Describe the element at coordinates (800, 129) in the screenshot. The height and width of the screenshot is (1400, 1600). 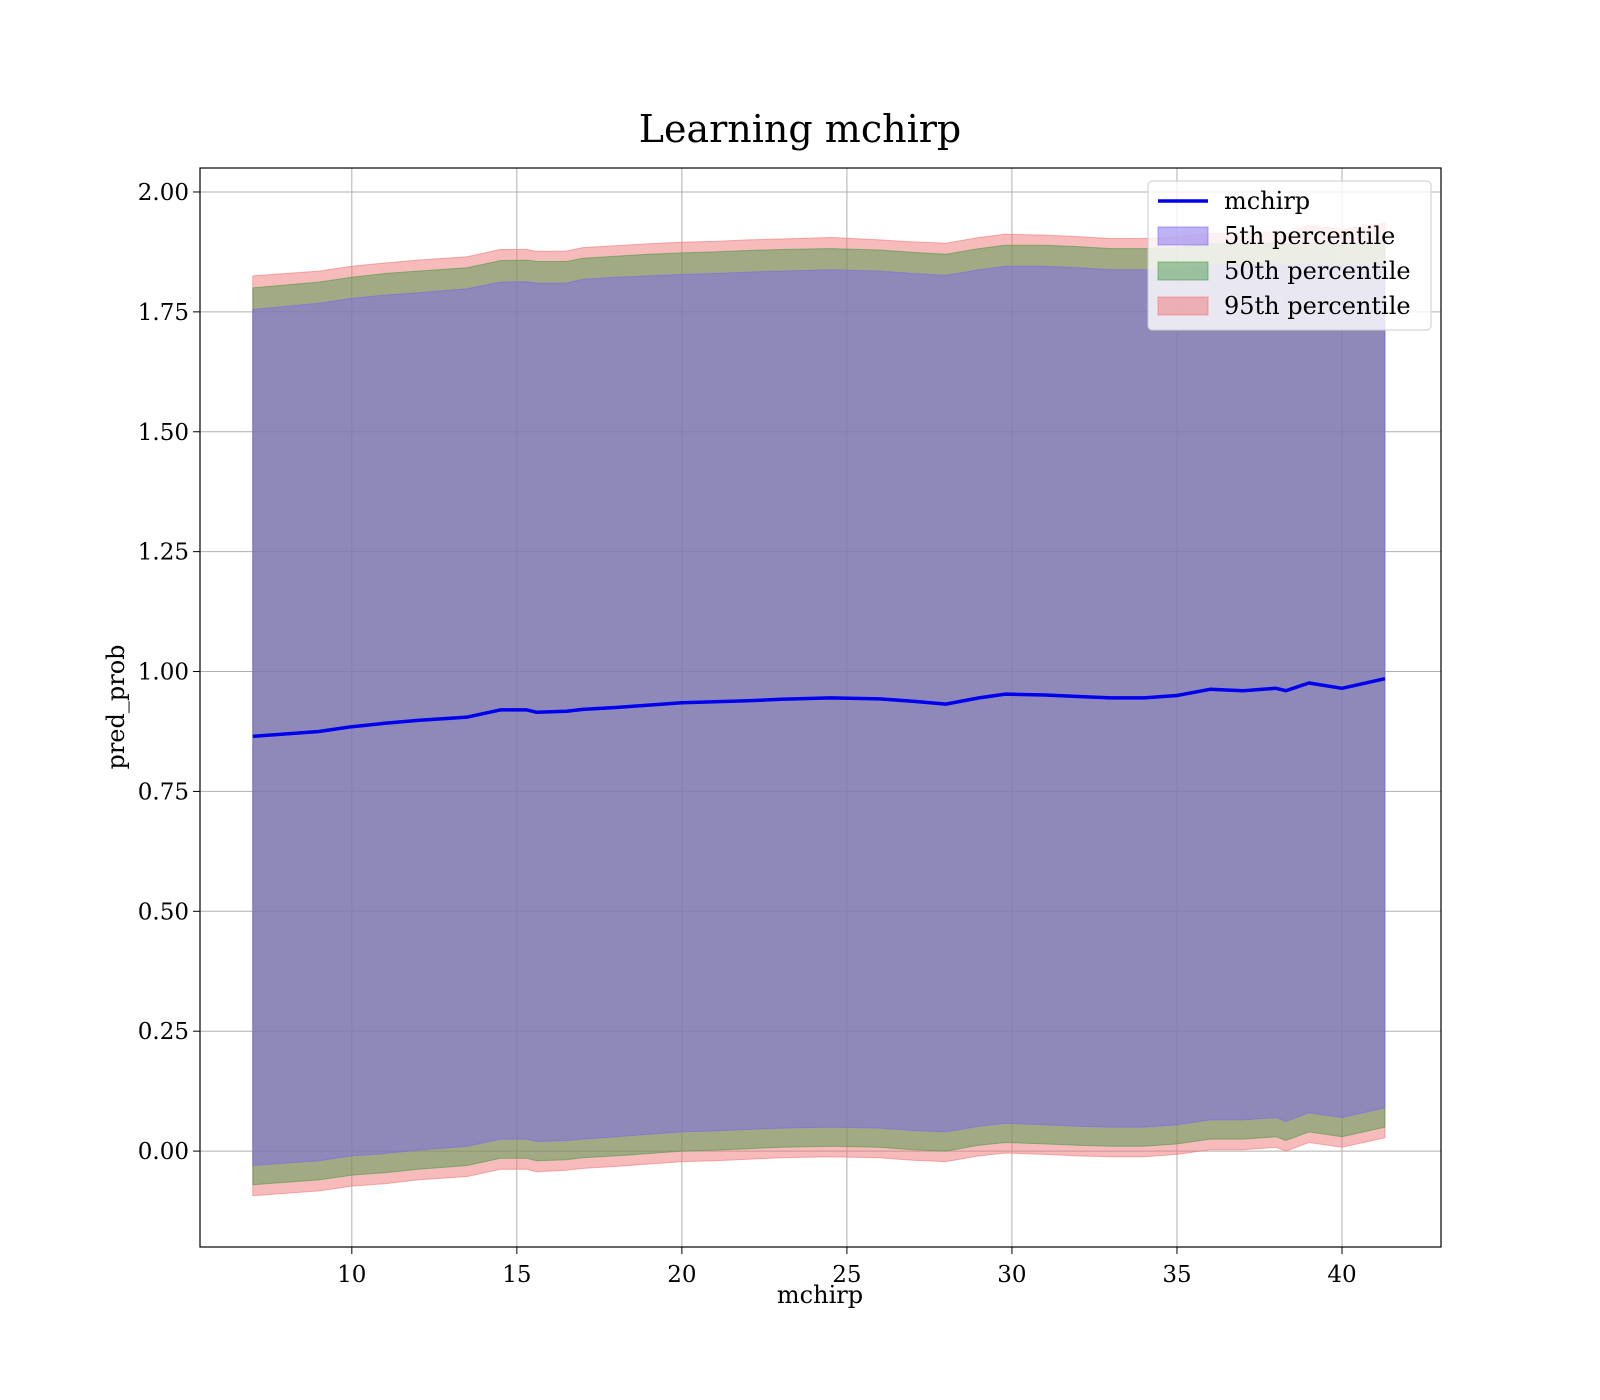
I see `chart-title: Learning mchirp` at that location.